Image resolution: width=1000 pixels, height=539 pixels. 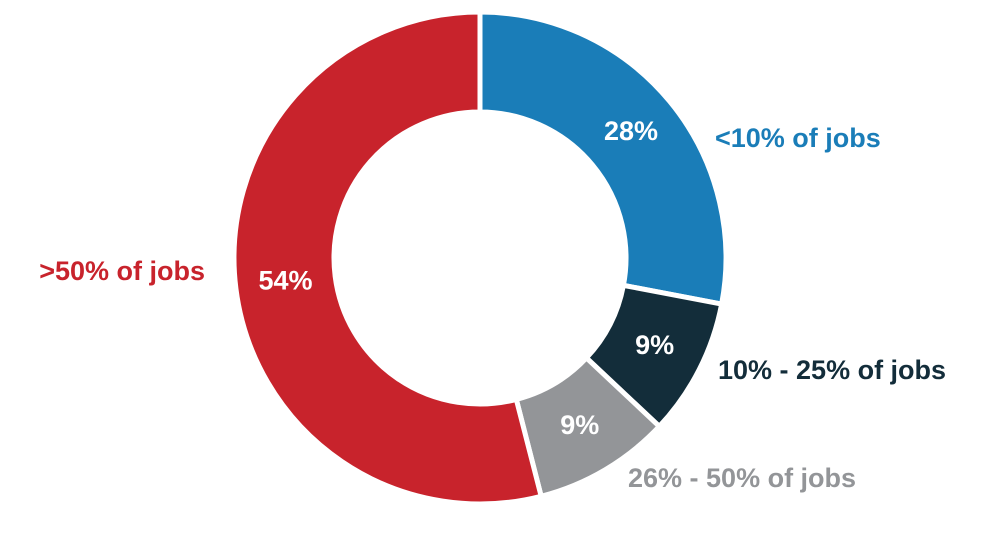 I want to click on category-label: 10% - 25% of jobs, so click(x=832, y=370).